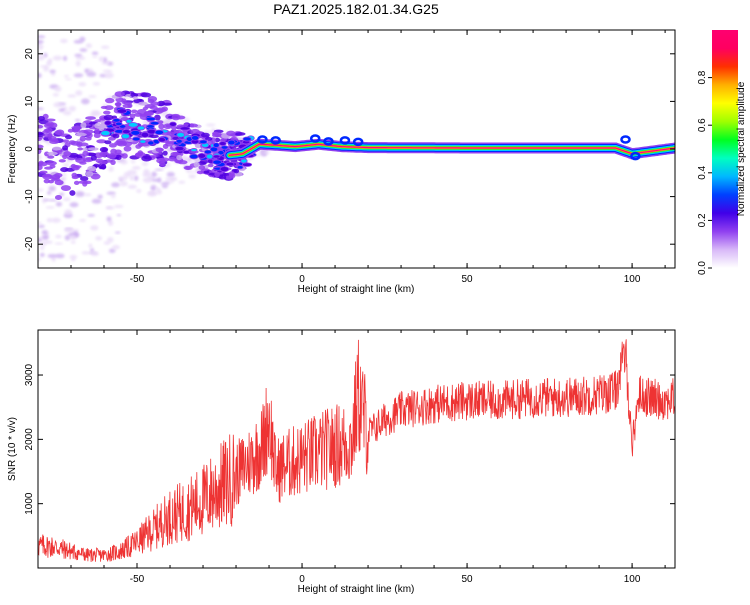 Image resolution: width=750 pixels, height=605 pixels. What do you see at coordinates (451, 149) in the screenshot?
I see `spectrogram-ridge-band` at bounding box center [451, 149].